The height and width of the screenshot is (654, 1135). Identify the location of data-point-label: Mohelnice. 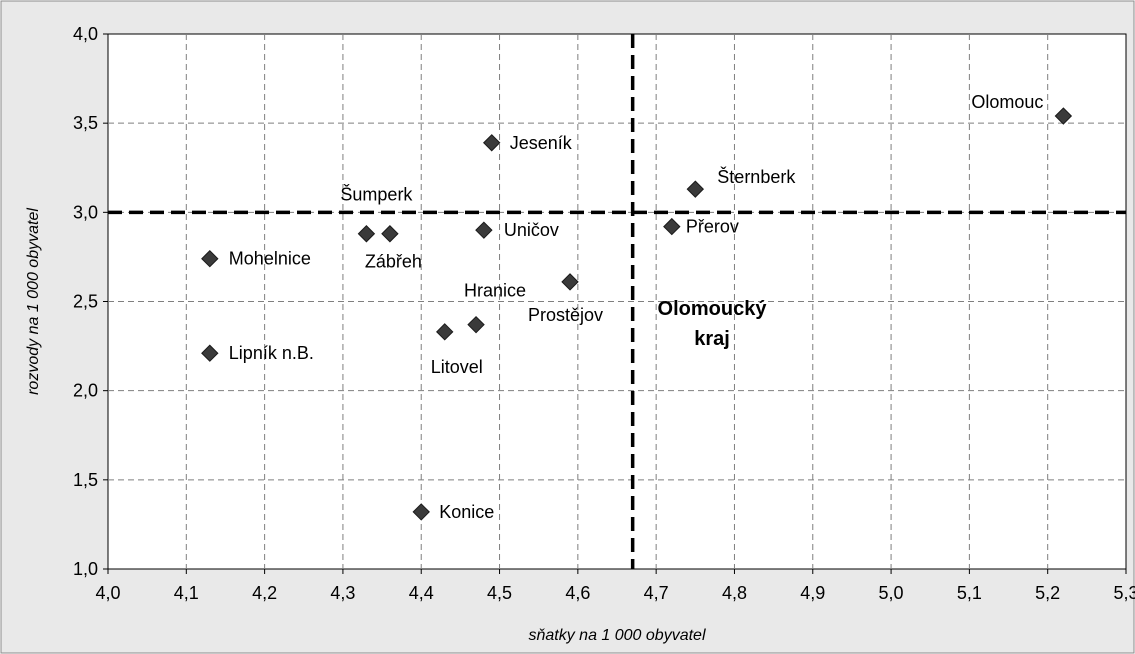
(270, 259).